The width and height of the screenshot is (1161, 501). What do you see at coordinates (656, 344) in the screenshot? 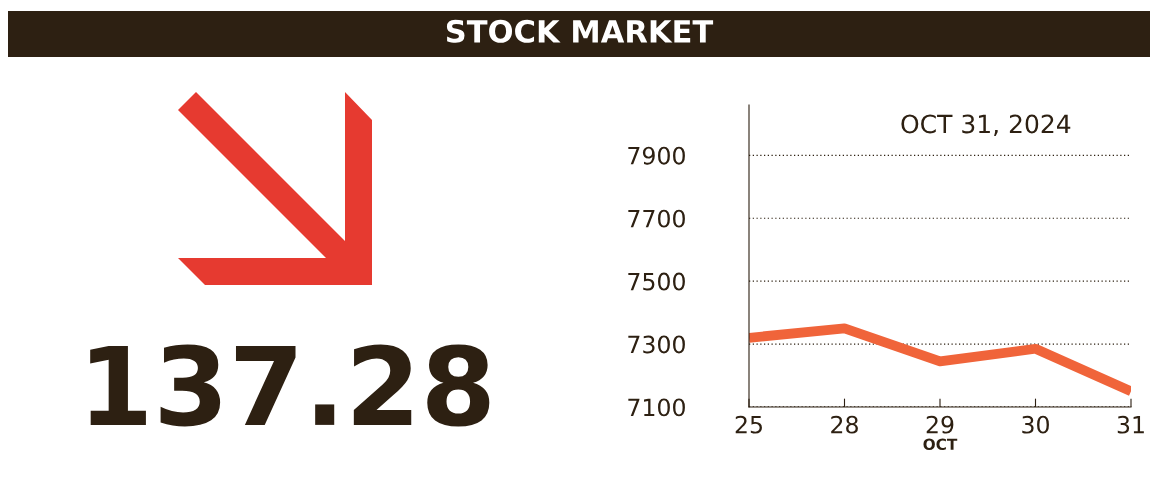
I see `y-tick-label: 7300` at bounding box center [656, 344].